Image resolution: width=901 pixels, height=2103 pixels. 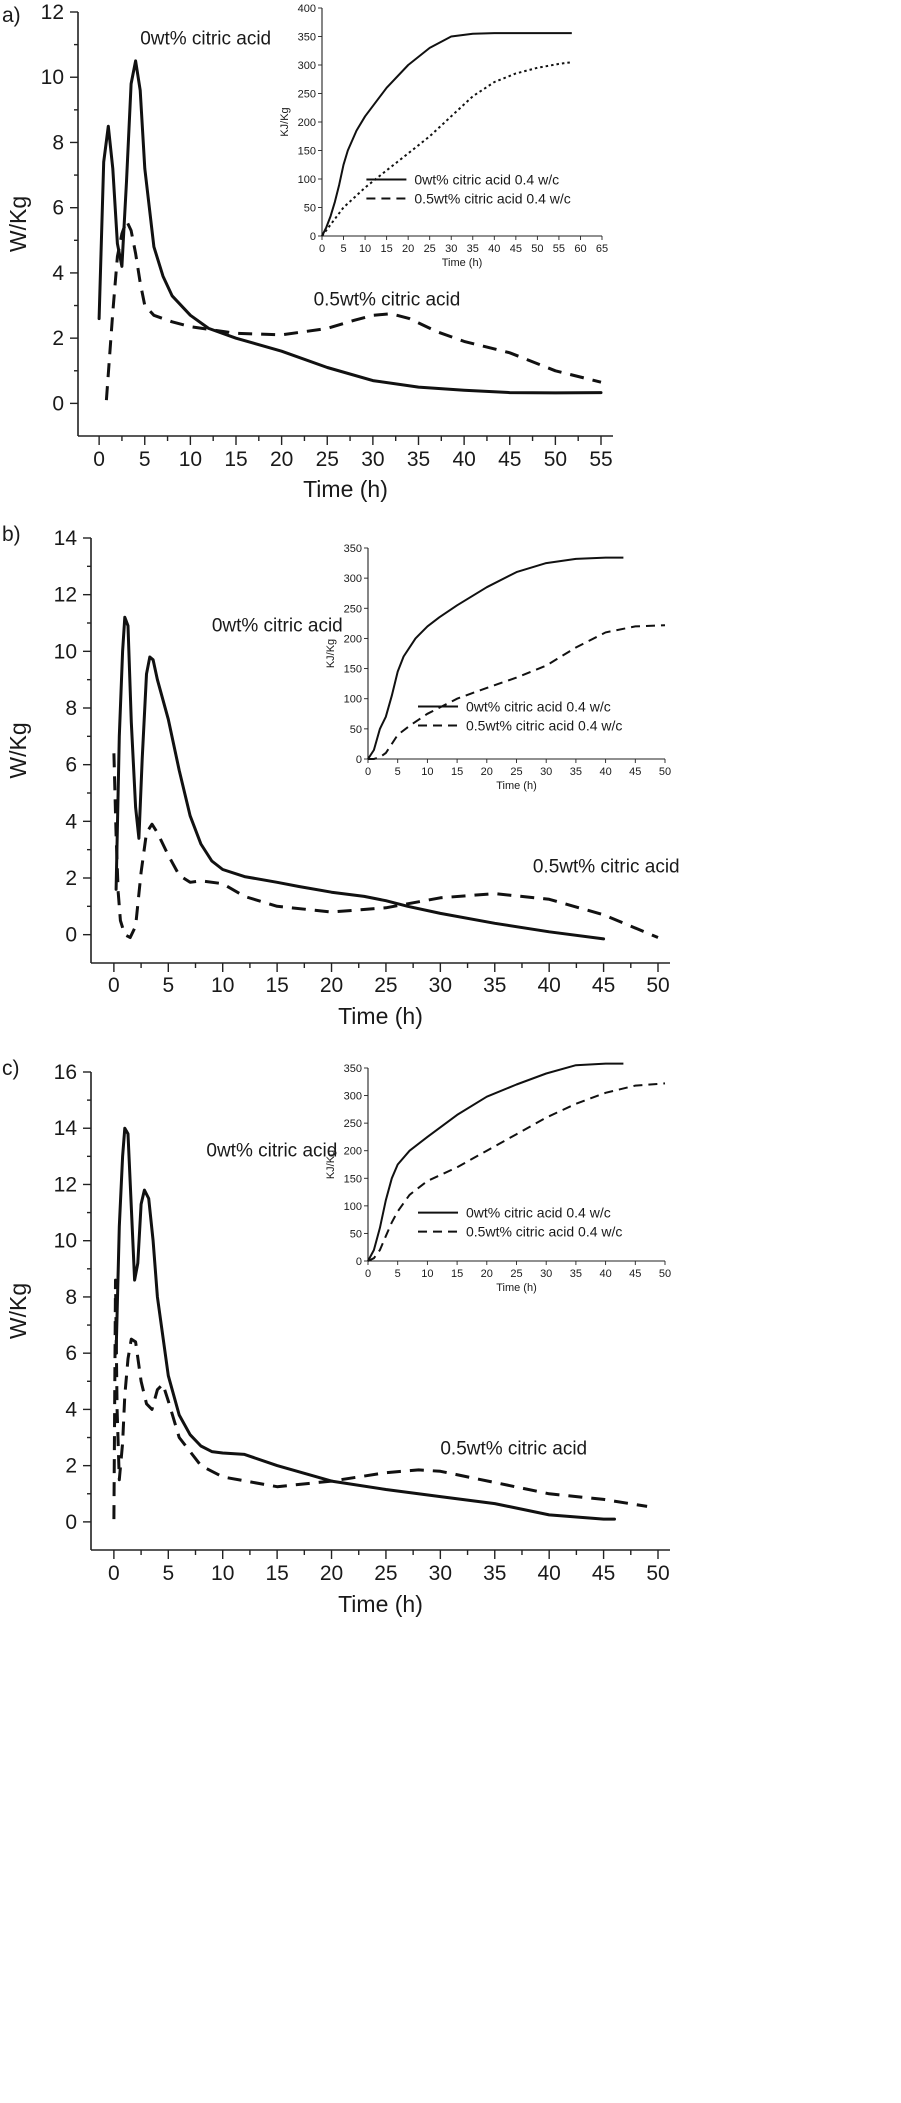 What do you see at coordinates (168, 985) in the screenshot?
I see `x-tick-label: 5` at bounding box center [168, 985].